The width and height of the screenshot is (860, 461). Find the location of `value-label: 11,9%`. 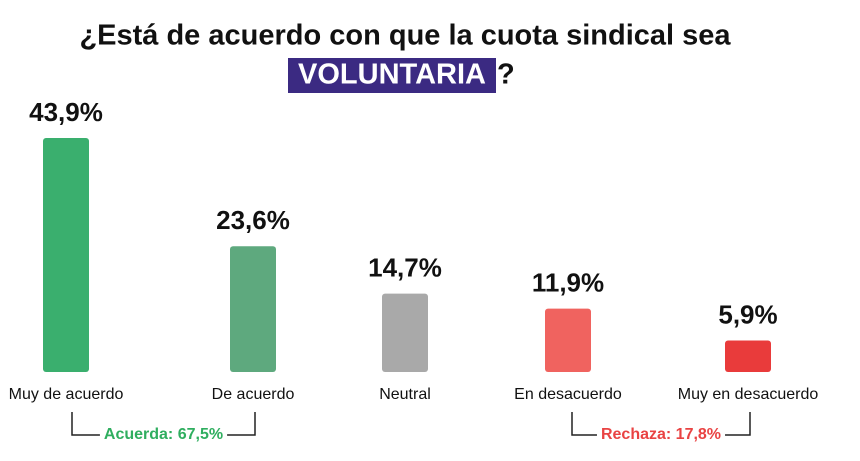

value-label: 11,9% is located at coordinates (568, 282).